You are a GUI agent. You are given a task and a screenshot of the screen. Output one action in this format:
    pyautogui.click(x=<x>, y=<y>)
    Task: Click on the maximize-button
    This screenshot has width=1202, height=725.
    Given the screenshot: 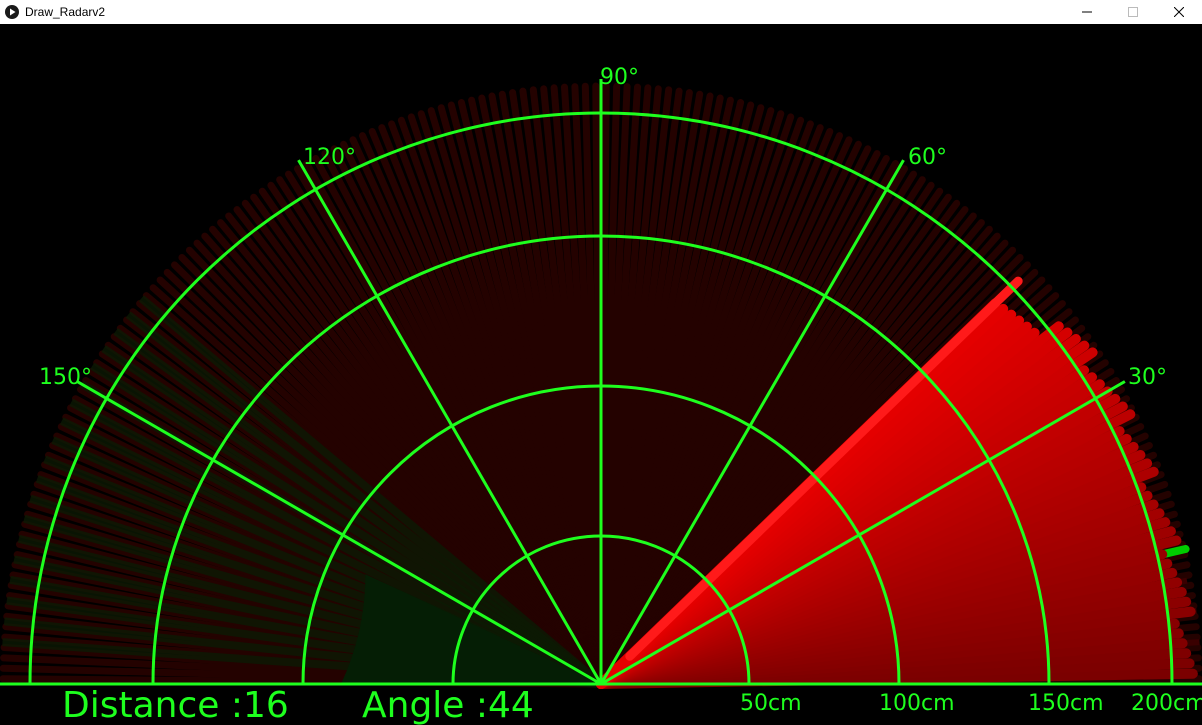 What is the action you would take?
    pyautogui.click(x=1133, y=12)
    